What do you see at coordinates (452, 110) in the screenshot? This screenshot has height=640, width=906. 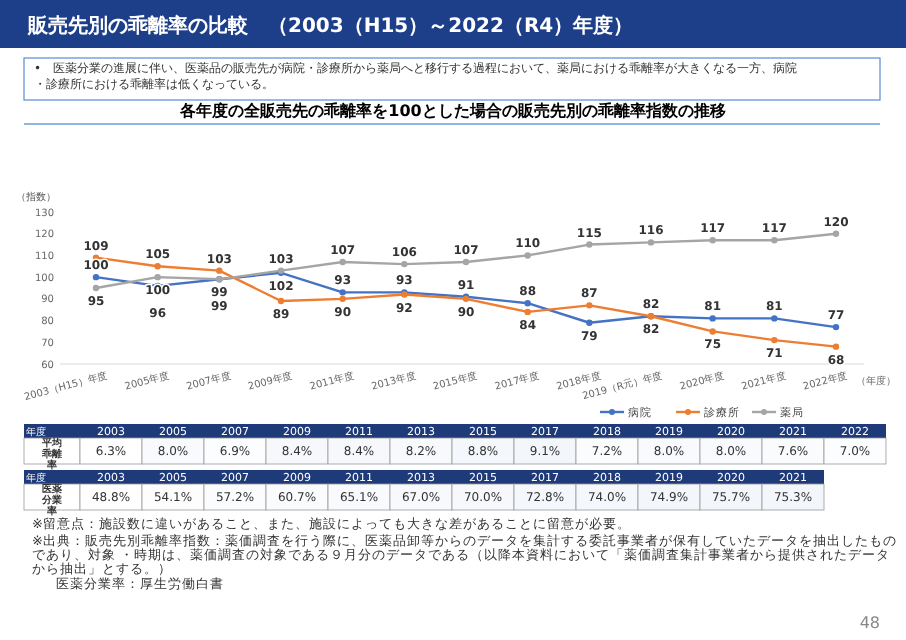 I see `chart-subtitle: 各年度の全販売先の乖離率を100とした場合の販売先別の乖離率指数の推移` at bounding box center [452, 110].